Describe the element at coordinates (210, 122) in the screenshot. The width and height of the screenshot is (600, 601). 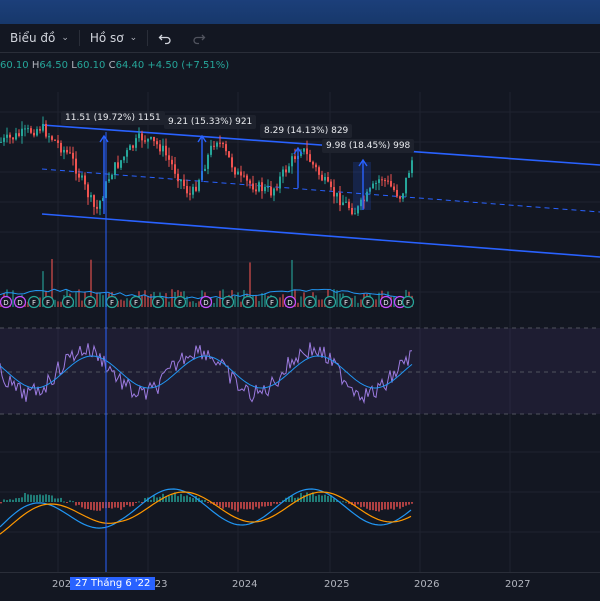
I see `measure-label: 9.21 (15.33%) 921` at that location.